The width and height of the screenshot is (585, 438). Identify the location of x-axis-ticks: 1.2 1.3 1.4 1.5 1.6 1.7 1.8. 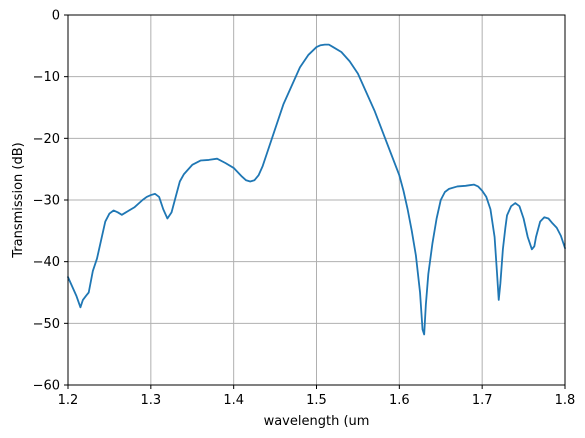
(317, 396).